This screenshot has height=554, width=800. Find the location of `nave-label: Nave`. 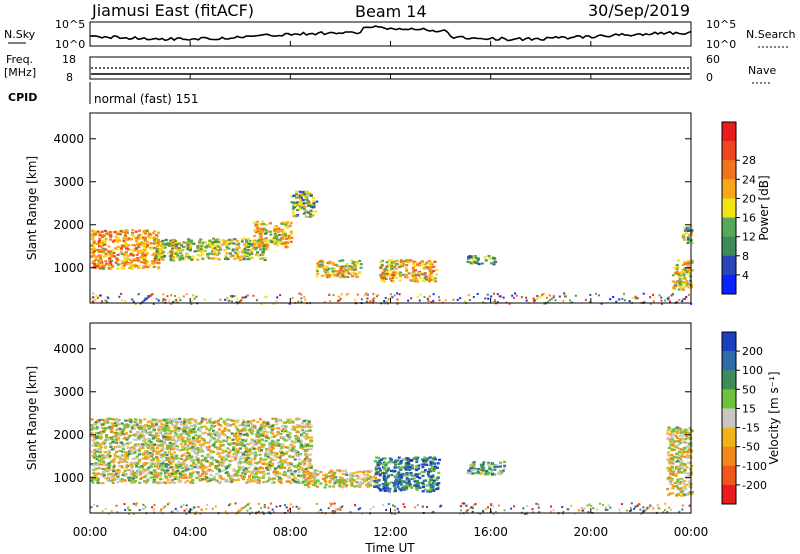

nave-label: Nave is located at coordinates (762, 70).